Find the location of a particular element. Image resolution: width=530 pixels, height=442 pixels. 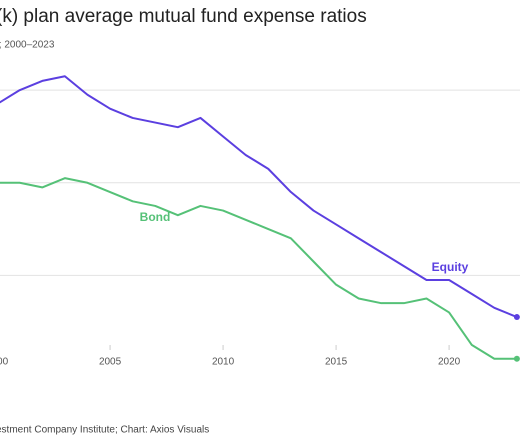

x-tick-label: 2020 is located at coordinates (449, 362).